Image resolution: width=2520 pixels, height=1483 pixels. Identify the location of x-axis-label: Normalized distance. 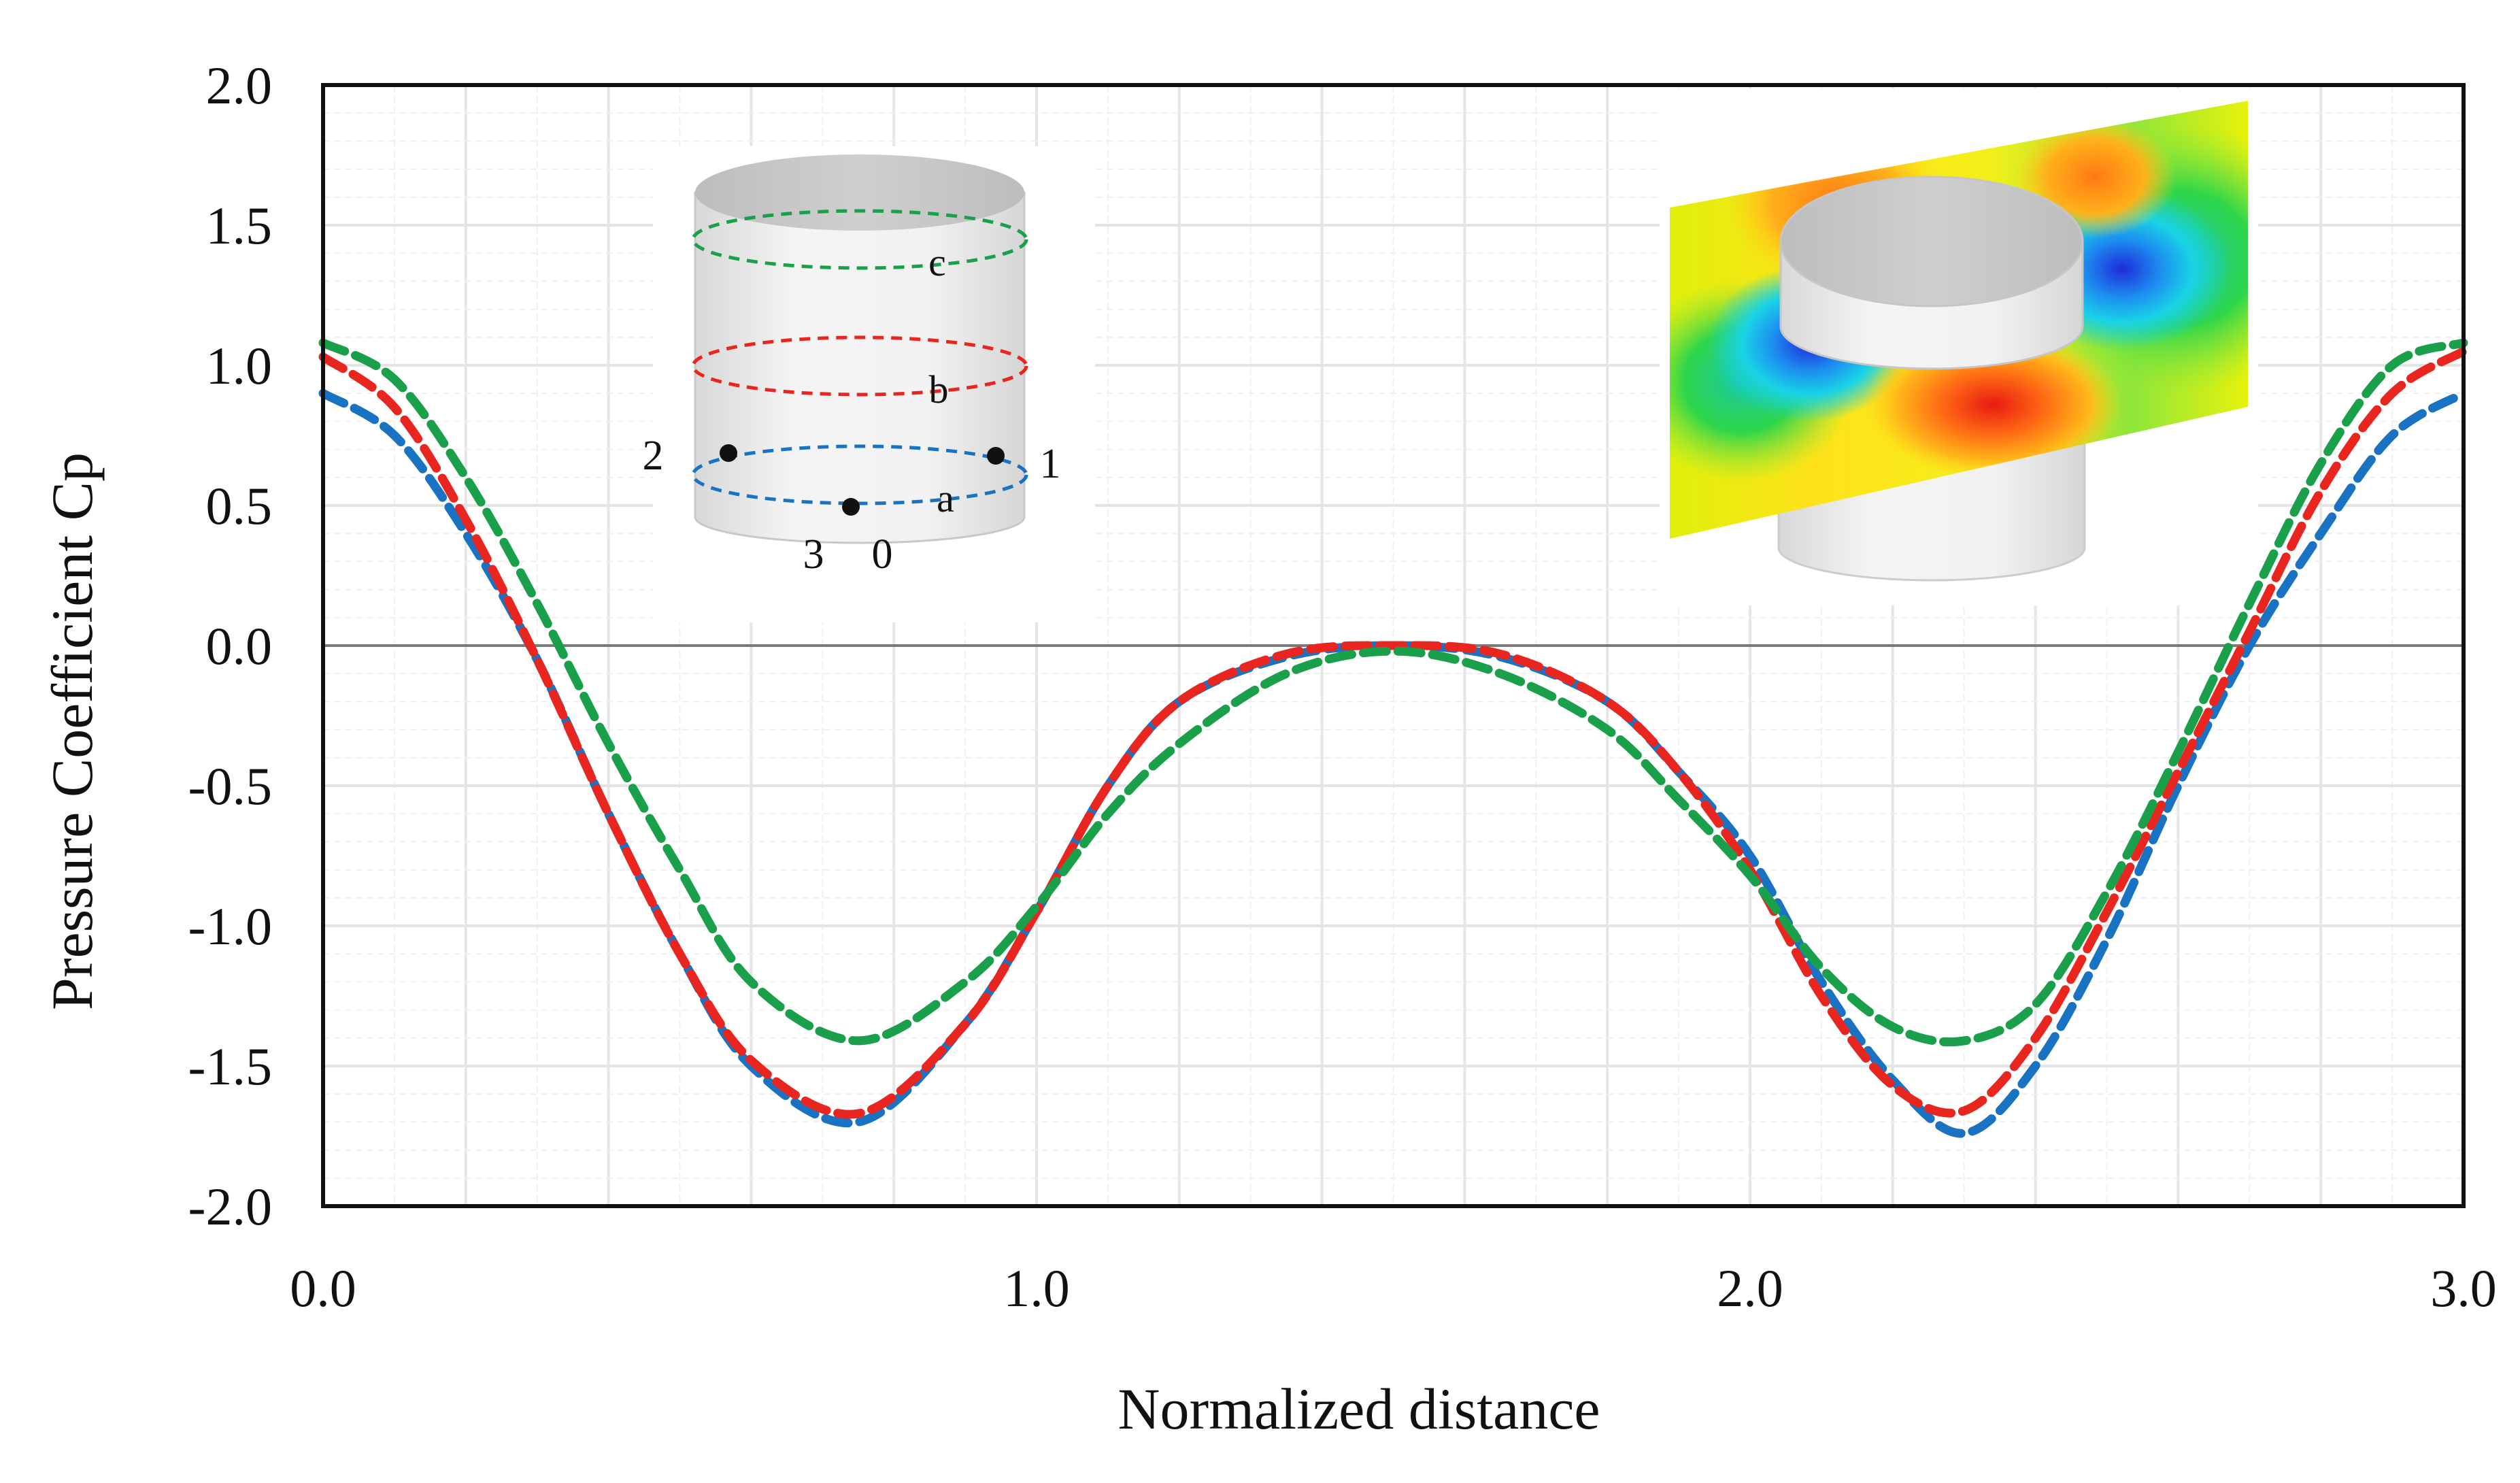
(1359, 1409).